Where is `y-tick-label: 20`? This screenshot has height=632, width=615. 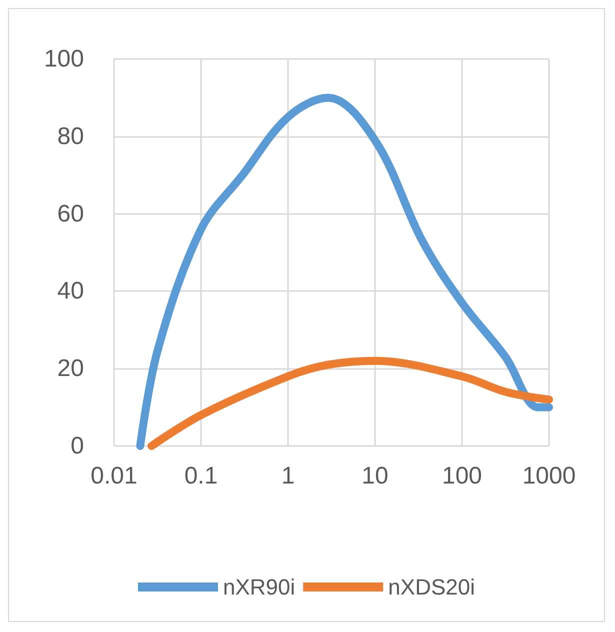 y-tick-label: 20 is located at coordinates (70, 368).